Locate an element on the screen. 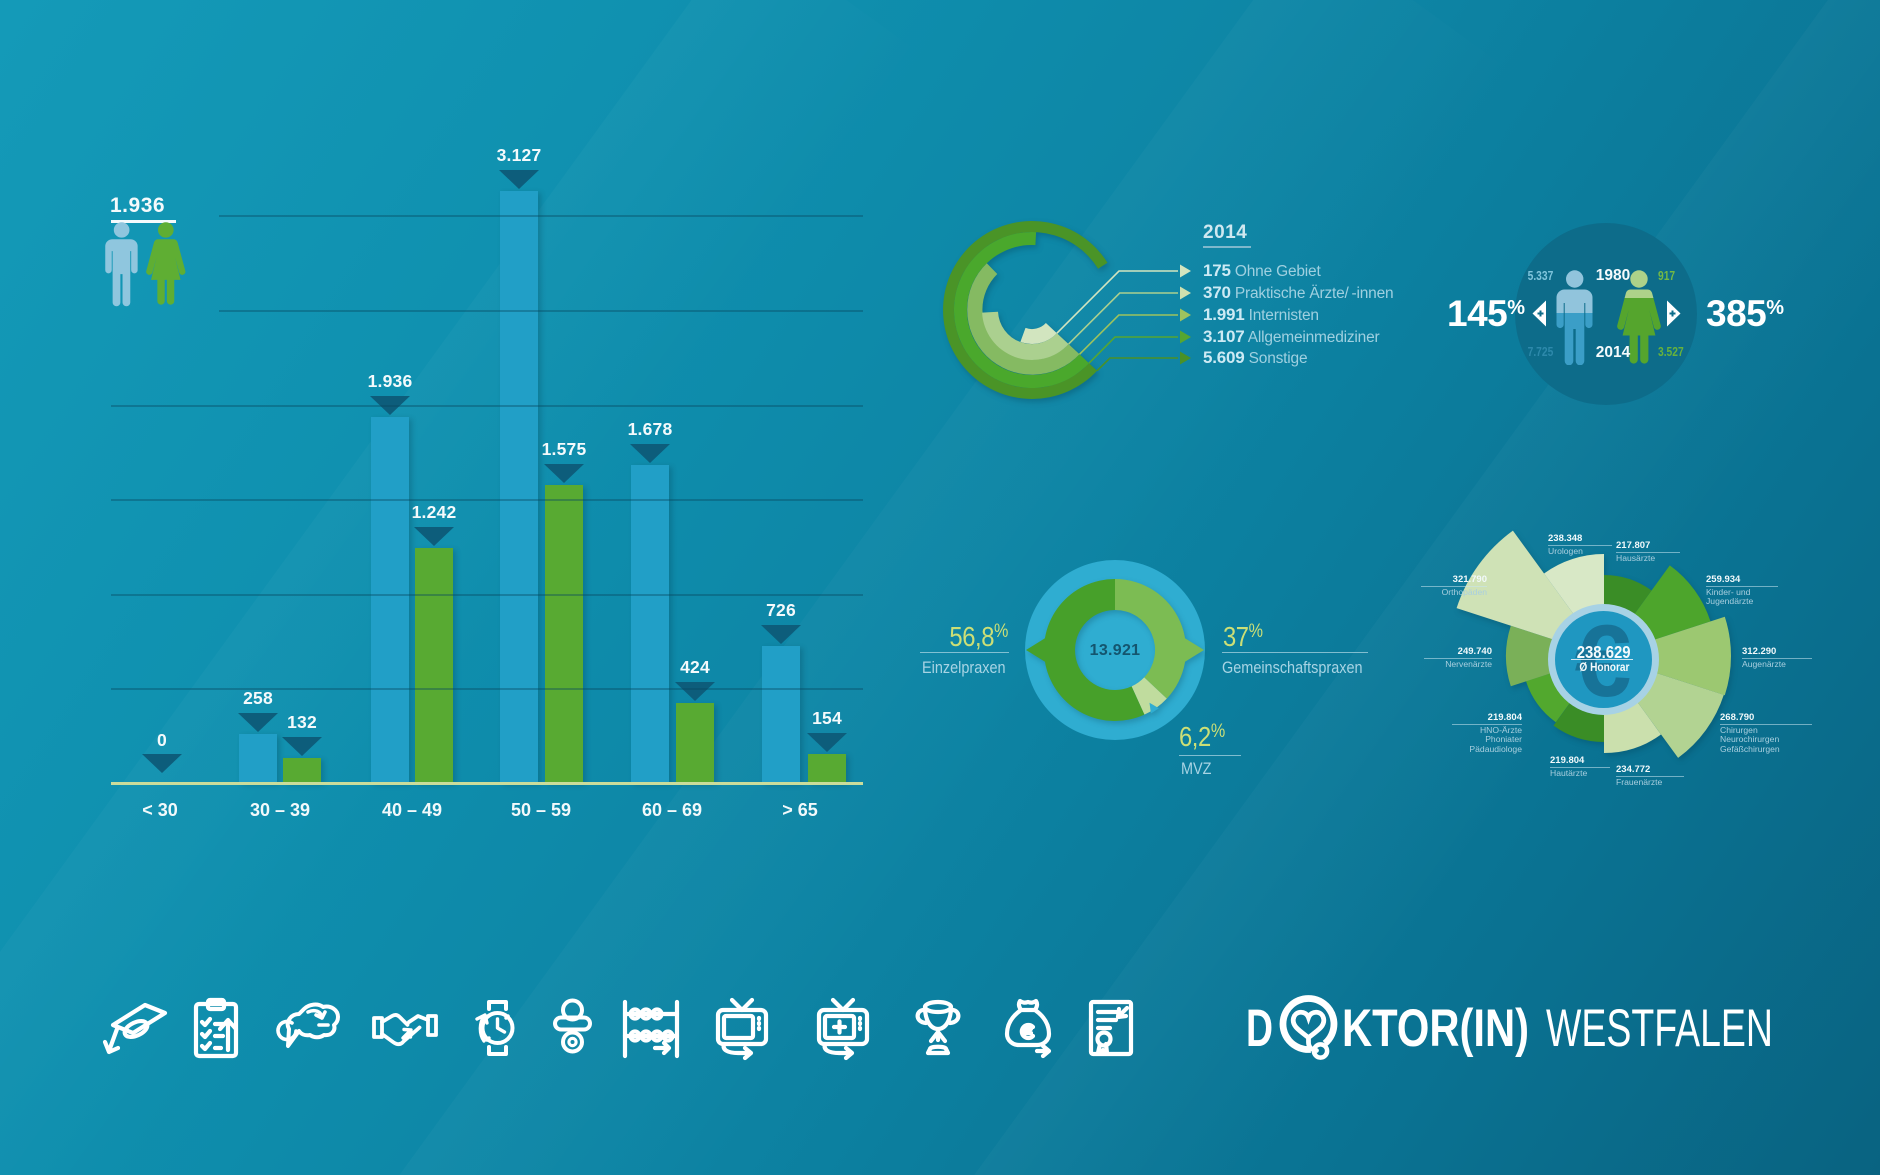 The width and height of the screenshot is (1880, 1175). svg-text: KTOR(IN) is located at coordinates (1435, 1028).